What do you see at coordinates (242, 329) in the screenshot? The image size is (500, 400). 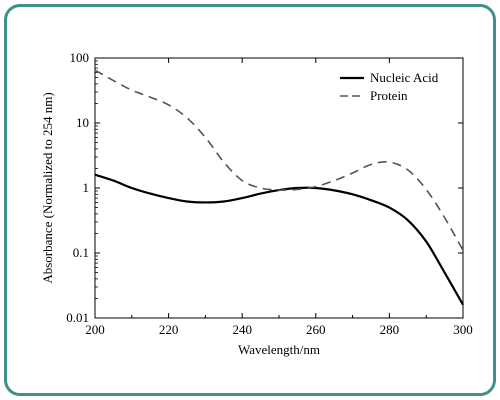 I see `x-tick-label: 240` at bounding box center [242, 329].